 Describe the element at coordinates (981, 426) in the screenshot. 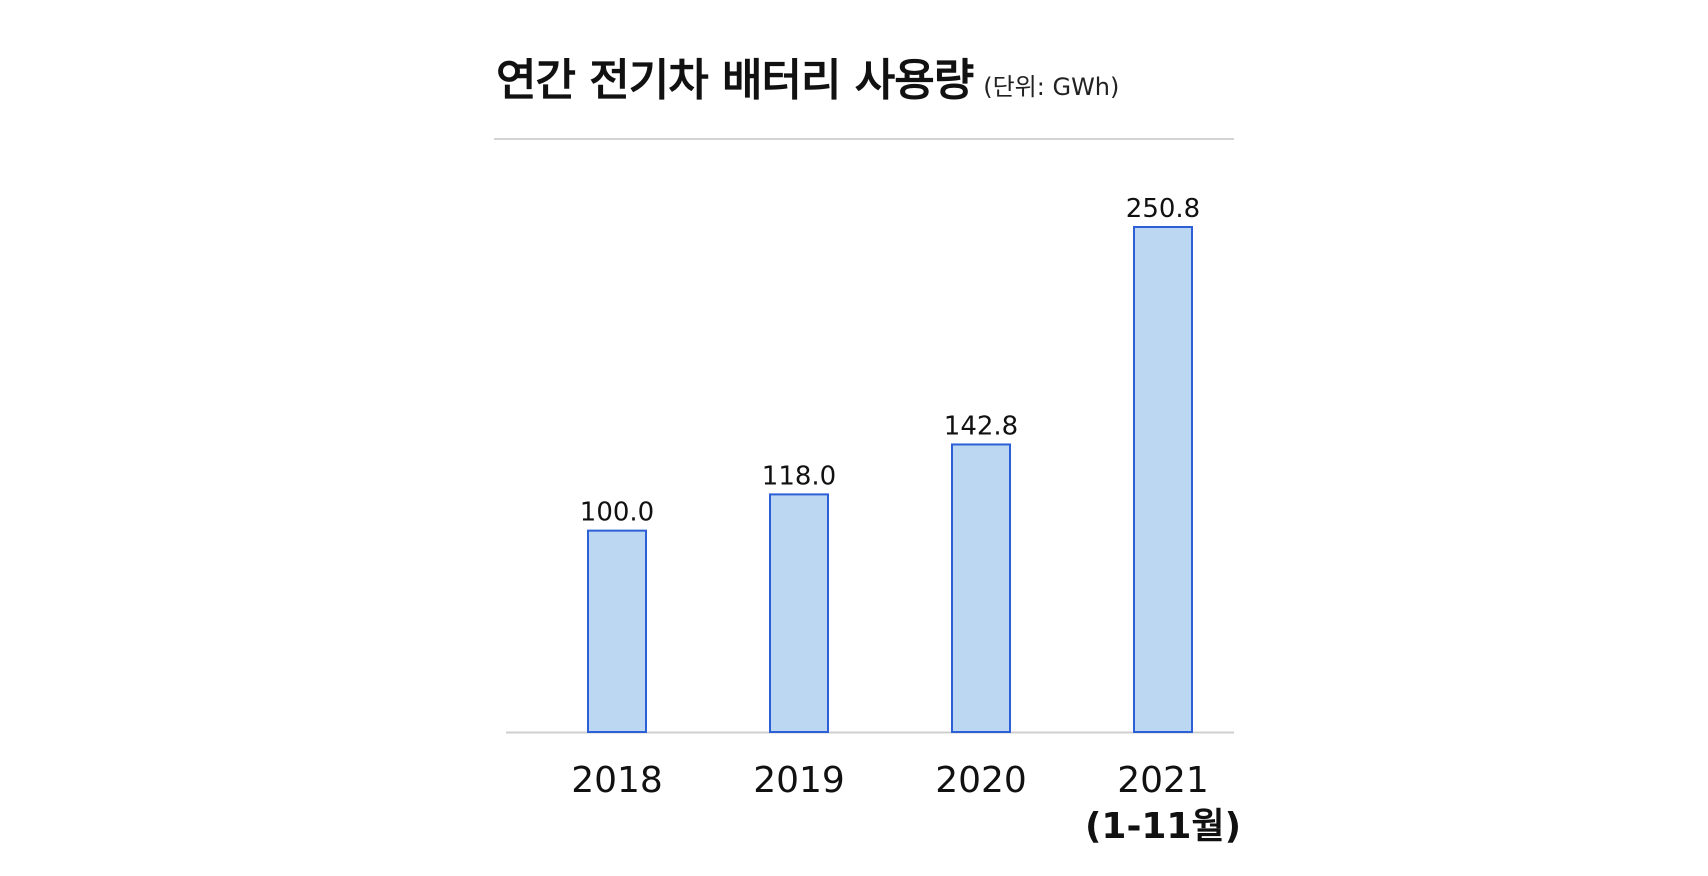

I see `bar-value-label-2: 142.8` at that location.